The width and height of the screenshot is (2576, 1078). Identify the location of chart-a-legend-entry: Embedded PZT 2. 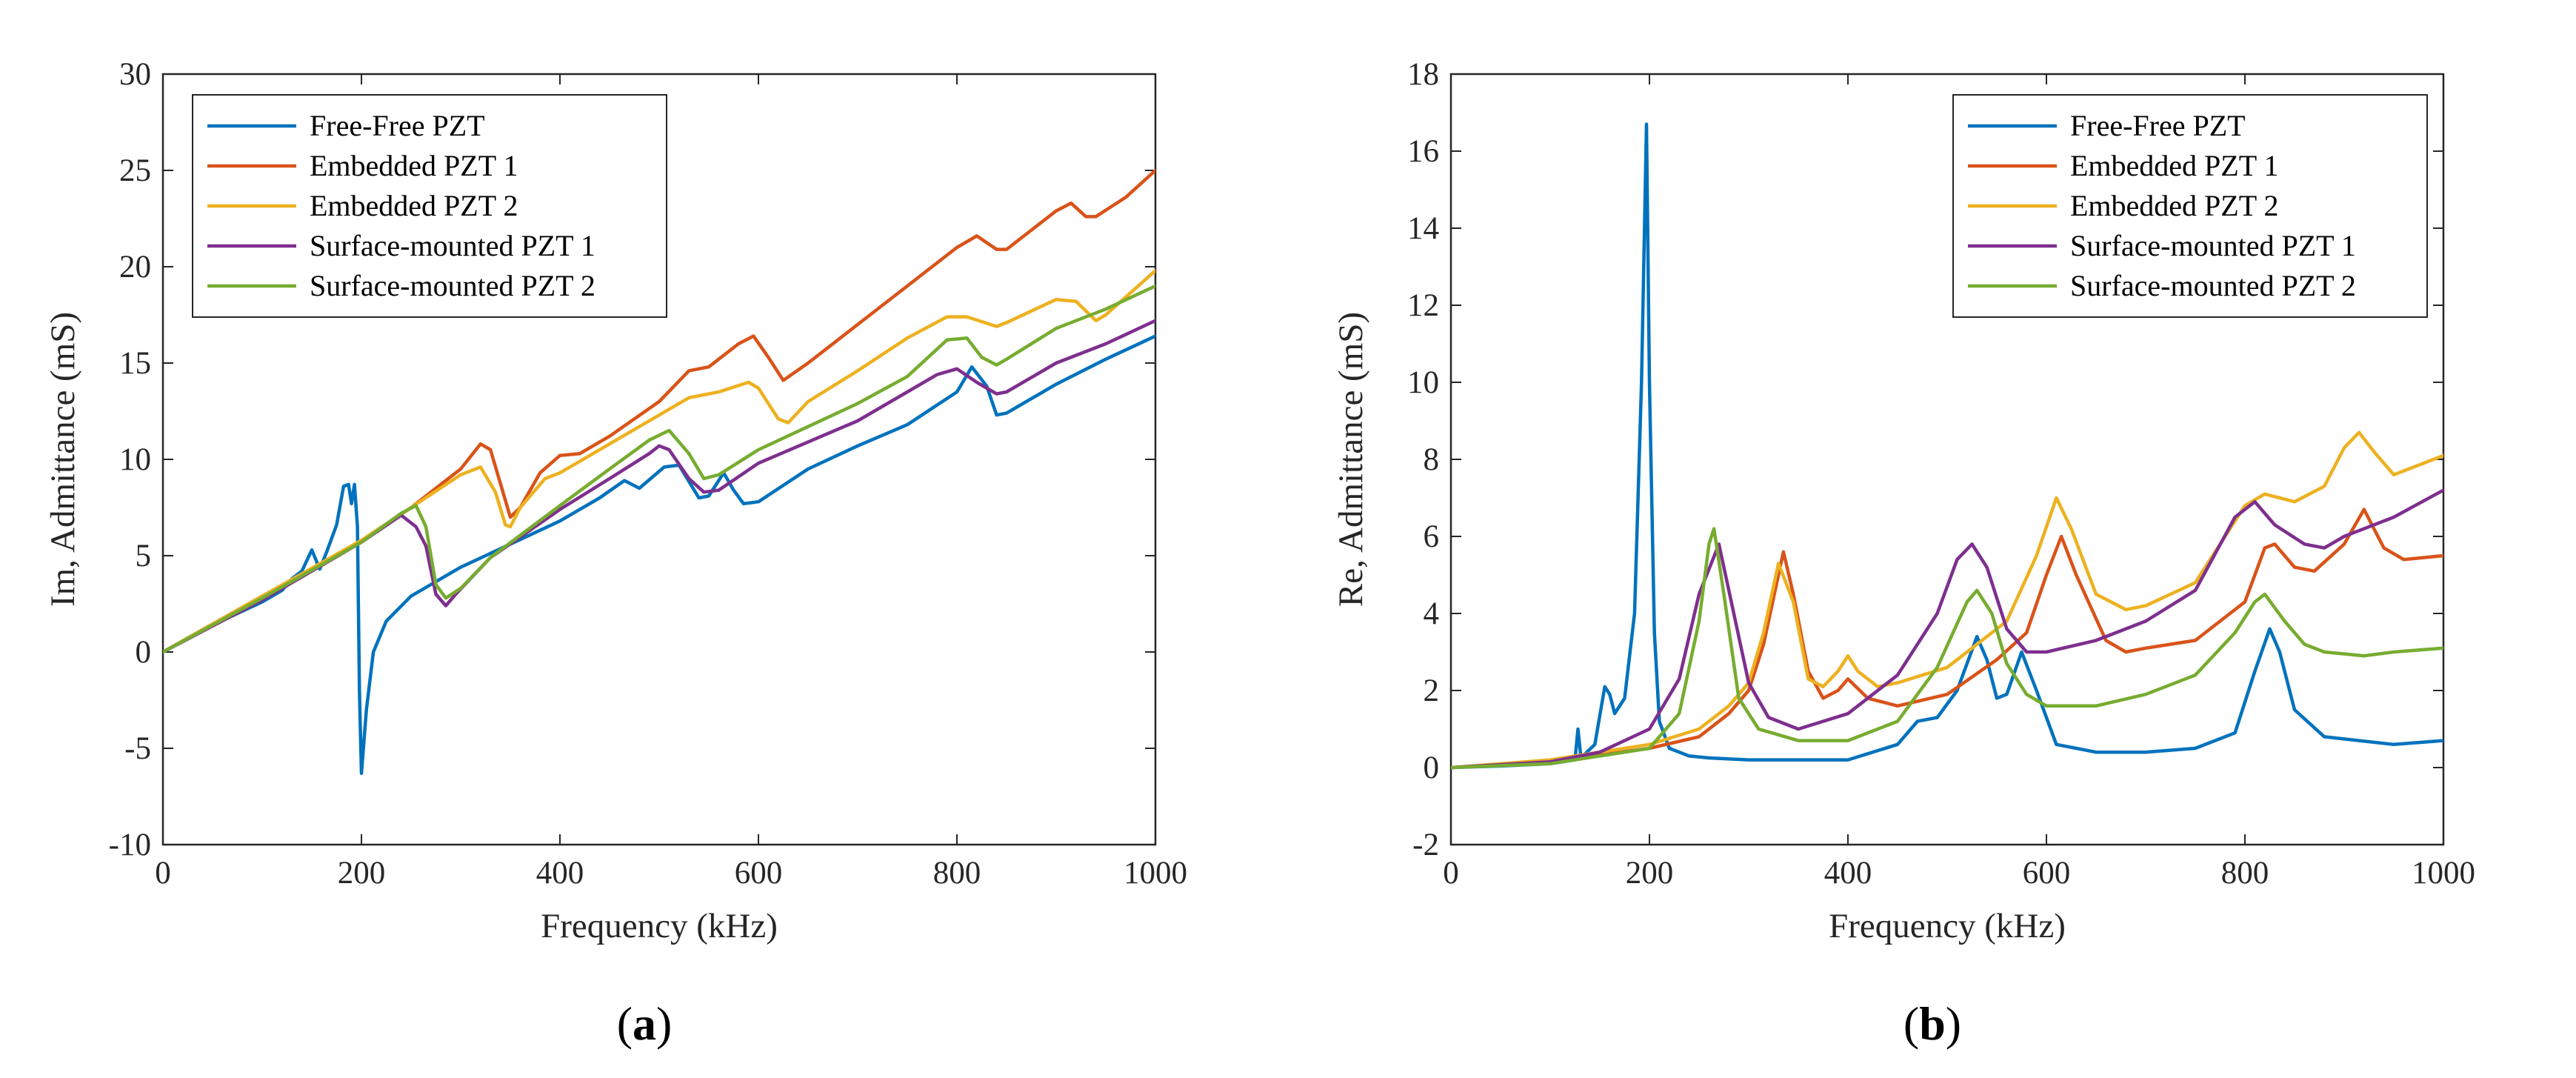
(414, 205).